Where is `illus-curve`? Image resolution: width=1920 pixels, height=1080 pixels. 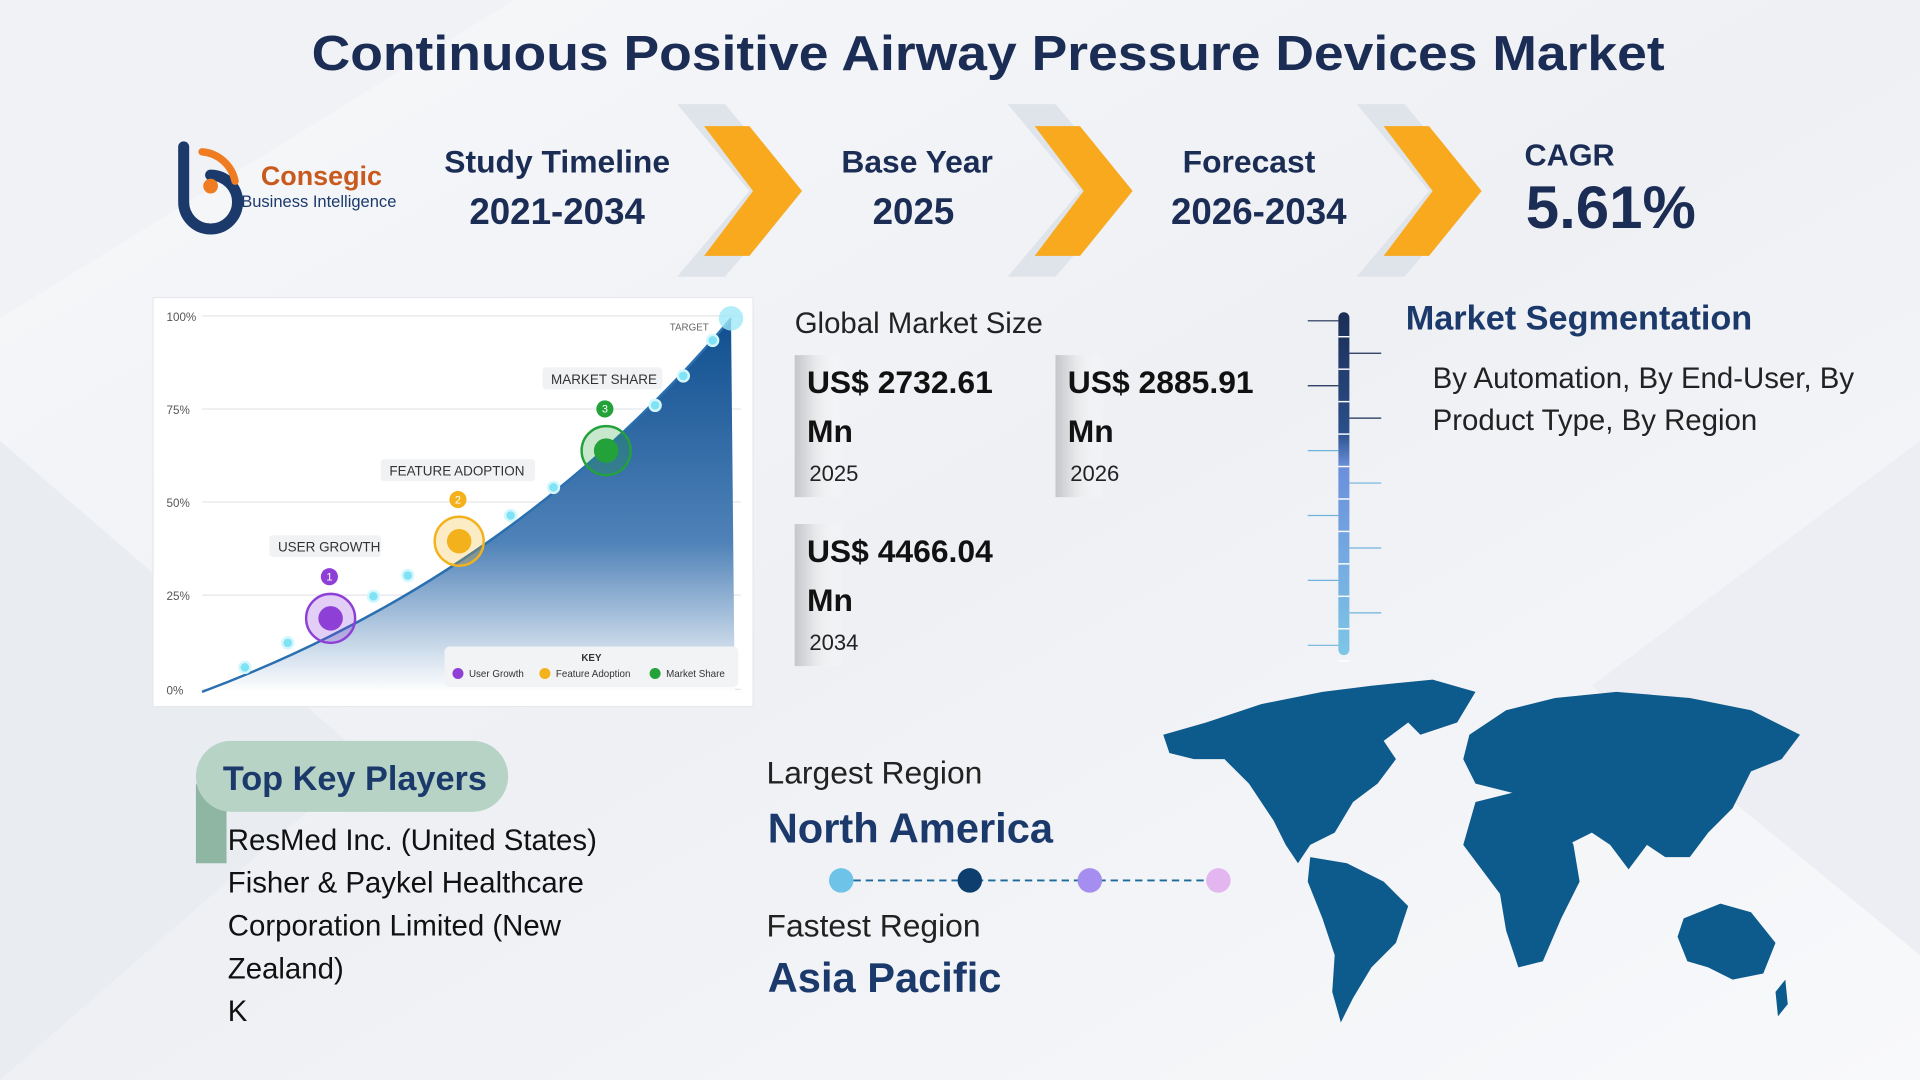 illus-curve is located at coordinates (466, 505).